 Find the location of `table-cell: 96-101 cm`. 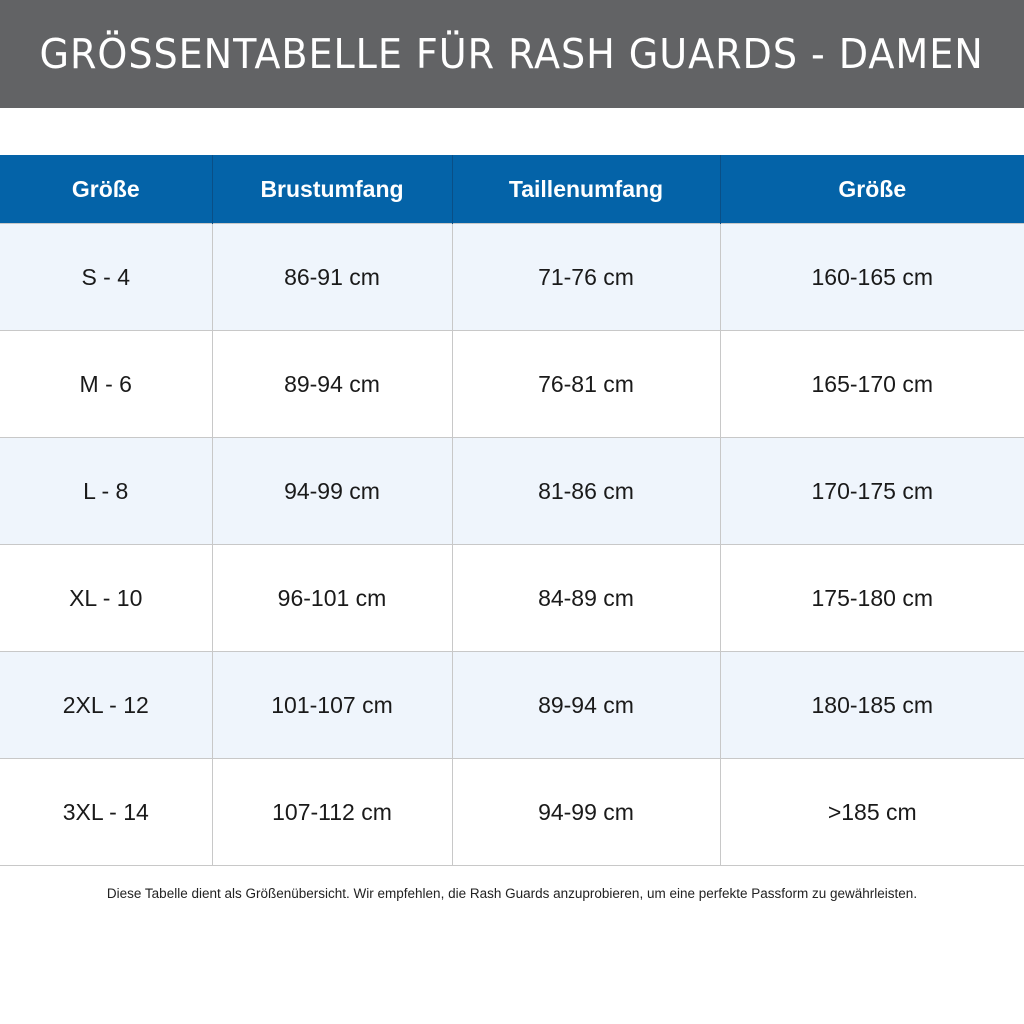

table-cell: 96-101 cm is located at coordinates (332, 598).